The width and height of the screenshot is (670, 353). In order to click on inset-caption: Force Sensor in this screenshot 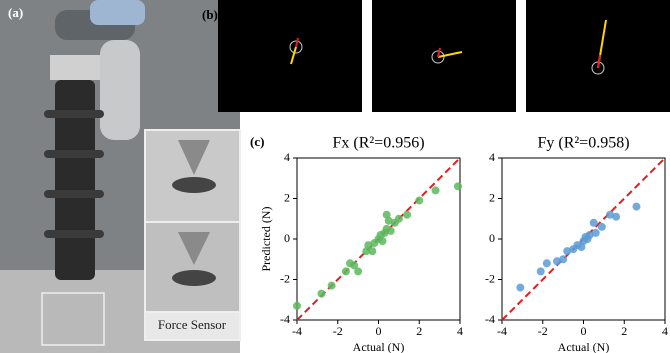, I will do `click(192, 324)`.